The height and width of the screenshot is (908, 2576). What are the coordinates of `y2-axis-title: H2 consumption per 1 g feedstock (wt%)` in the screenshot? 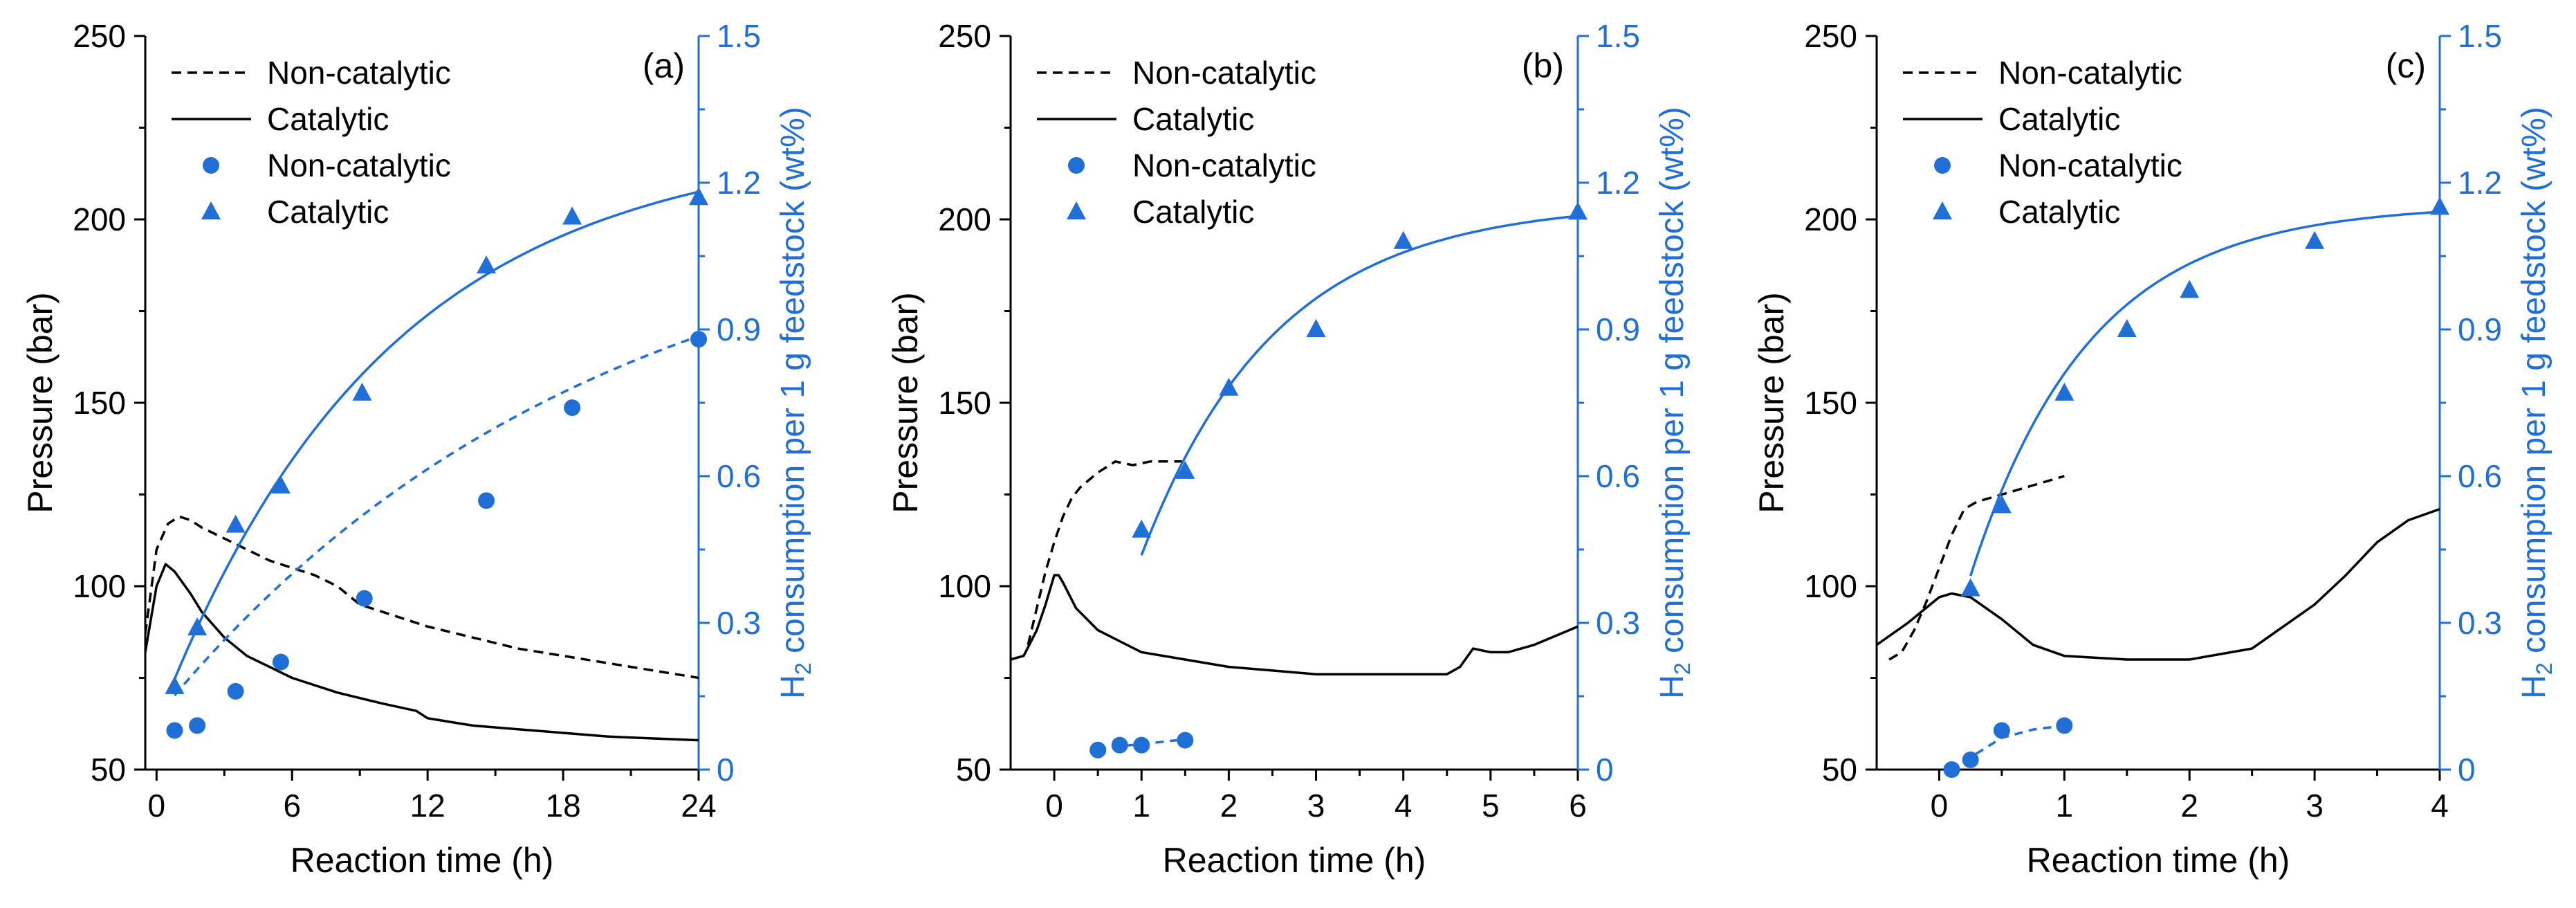 It's located at (2536, 403).